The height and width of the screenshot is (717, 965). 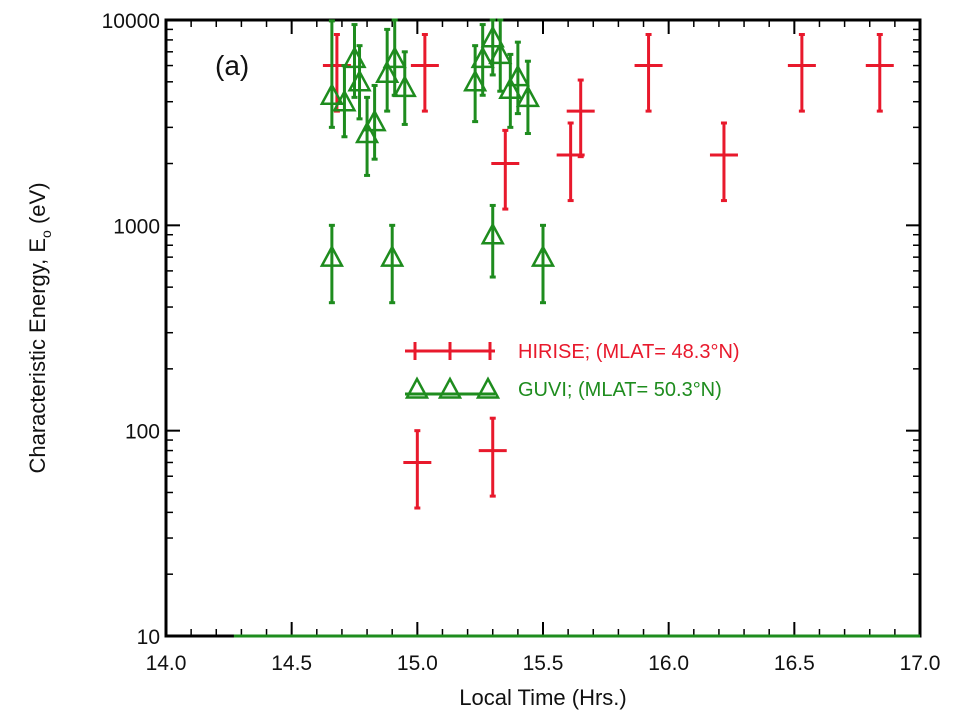 What do you see at coordinates (37, 206) in the screenshot?
I see `y-axis-label-unit: (eV)` at bounding box center [37, 206].